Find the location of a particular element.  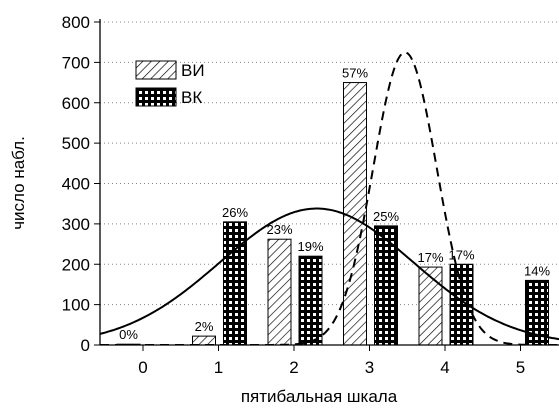

x-tick-label: 3 is located at coordinates (369, 367).